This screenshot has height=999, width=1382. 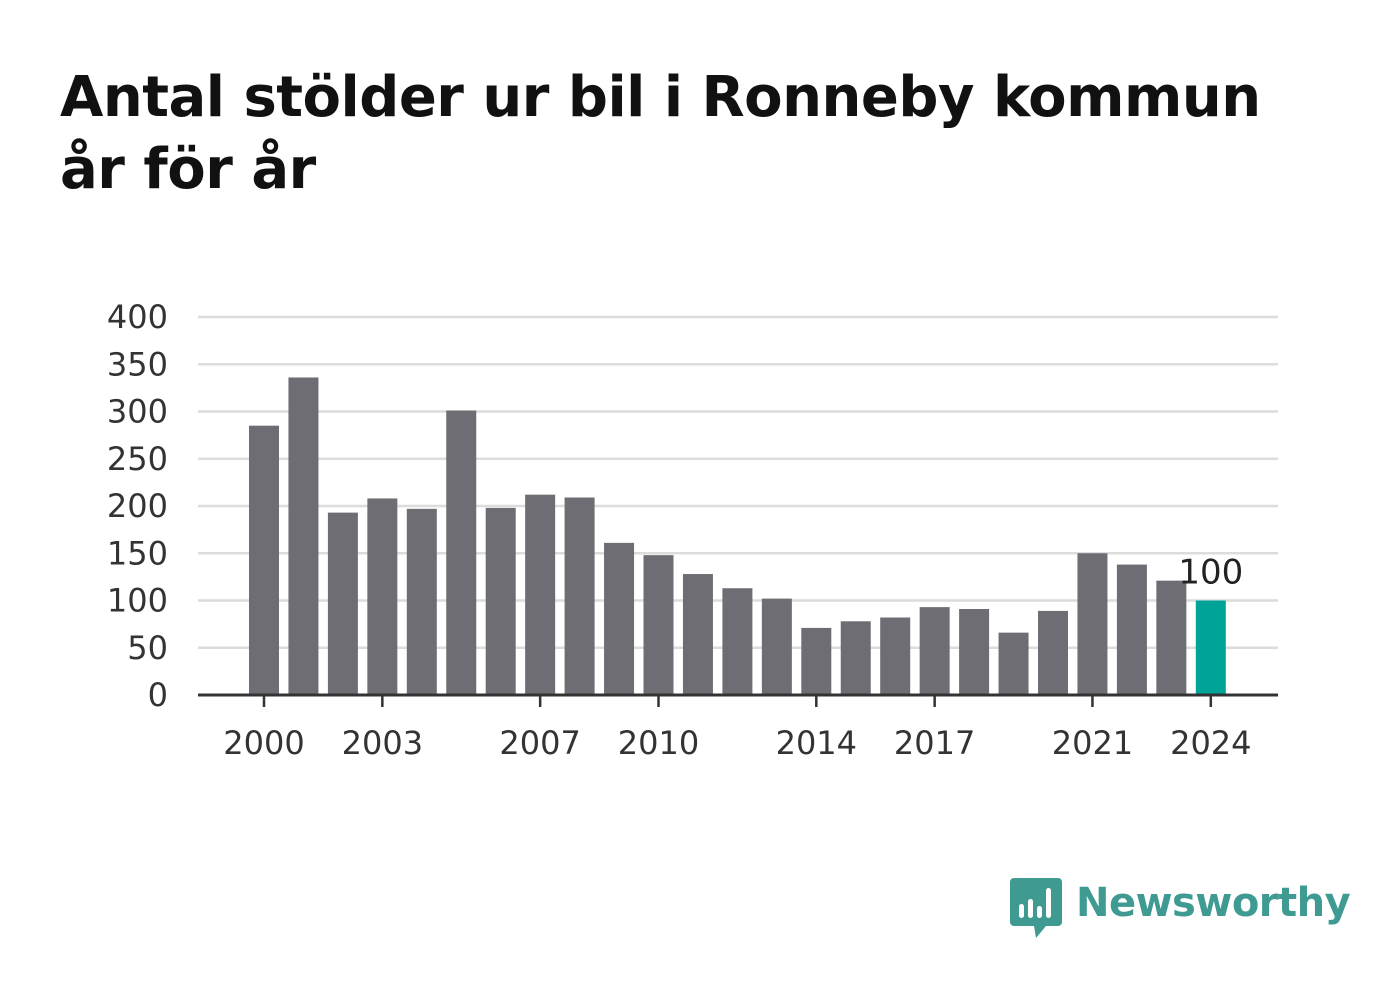 I want to click on y-tick-label: 400, so click(x=137, y=317).